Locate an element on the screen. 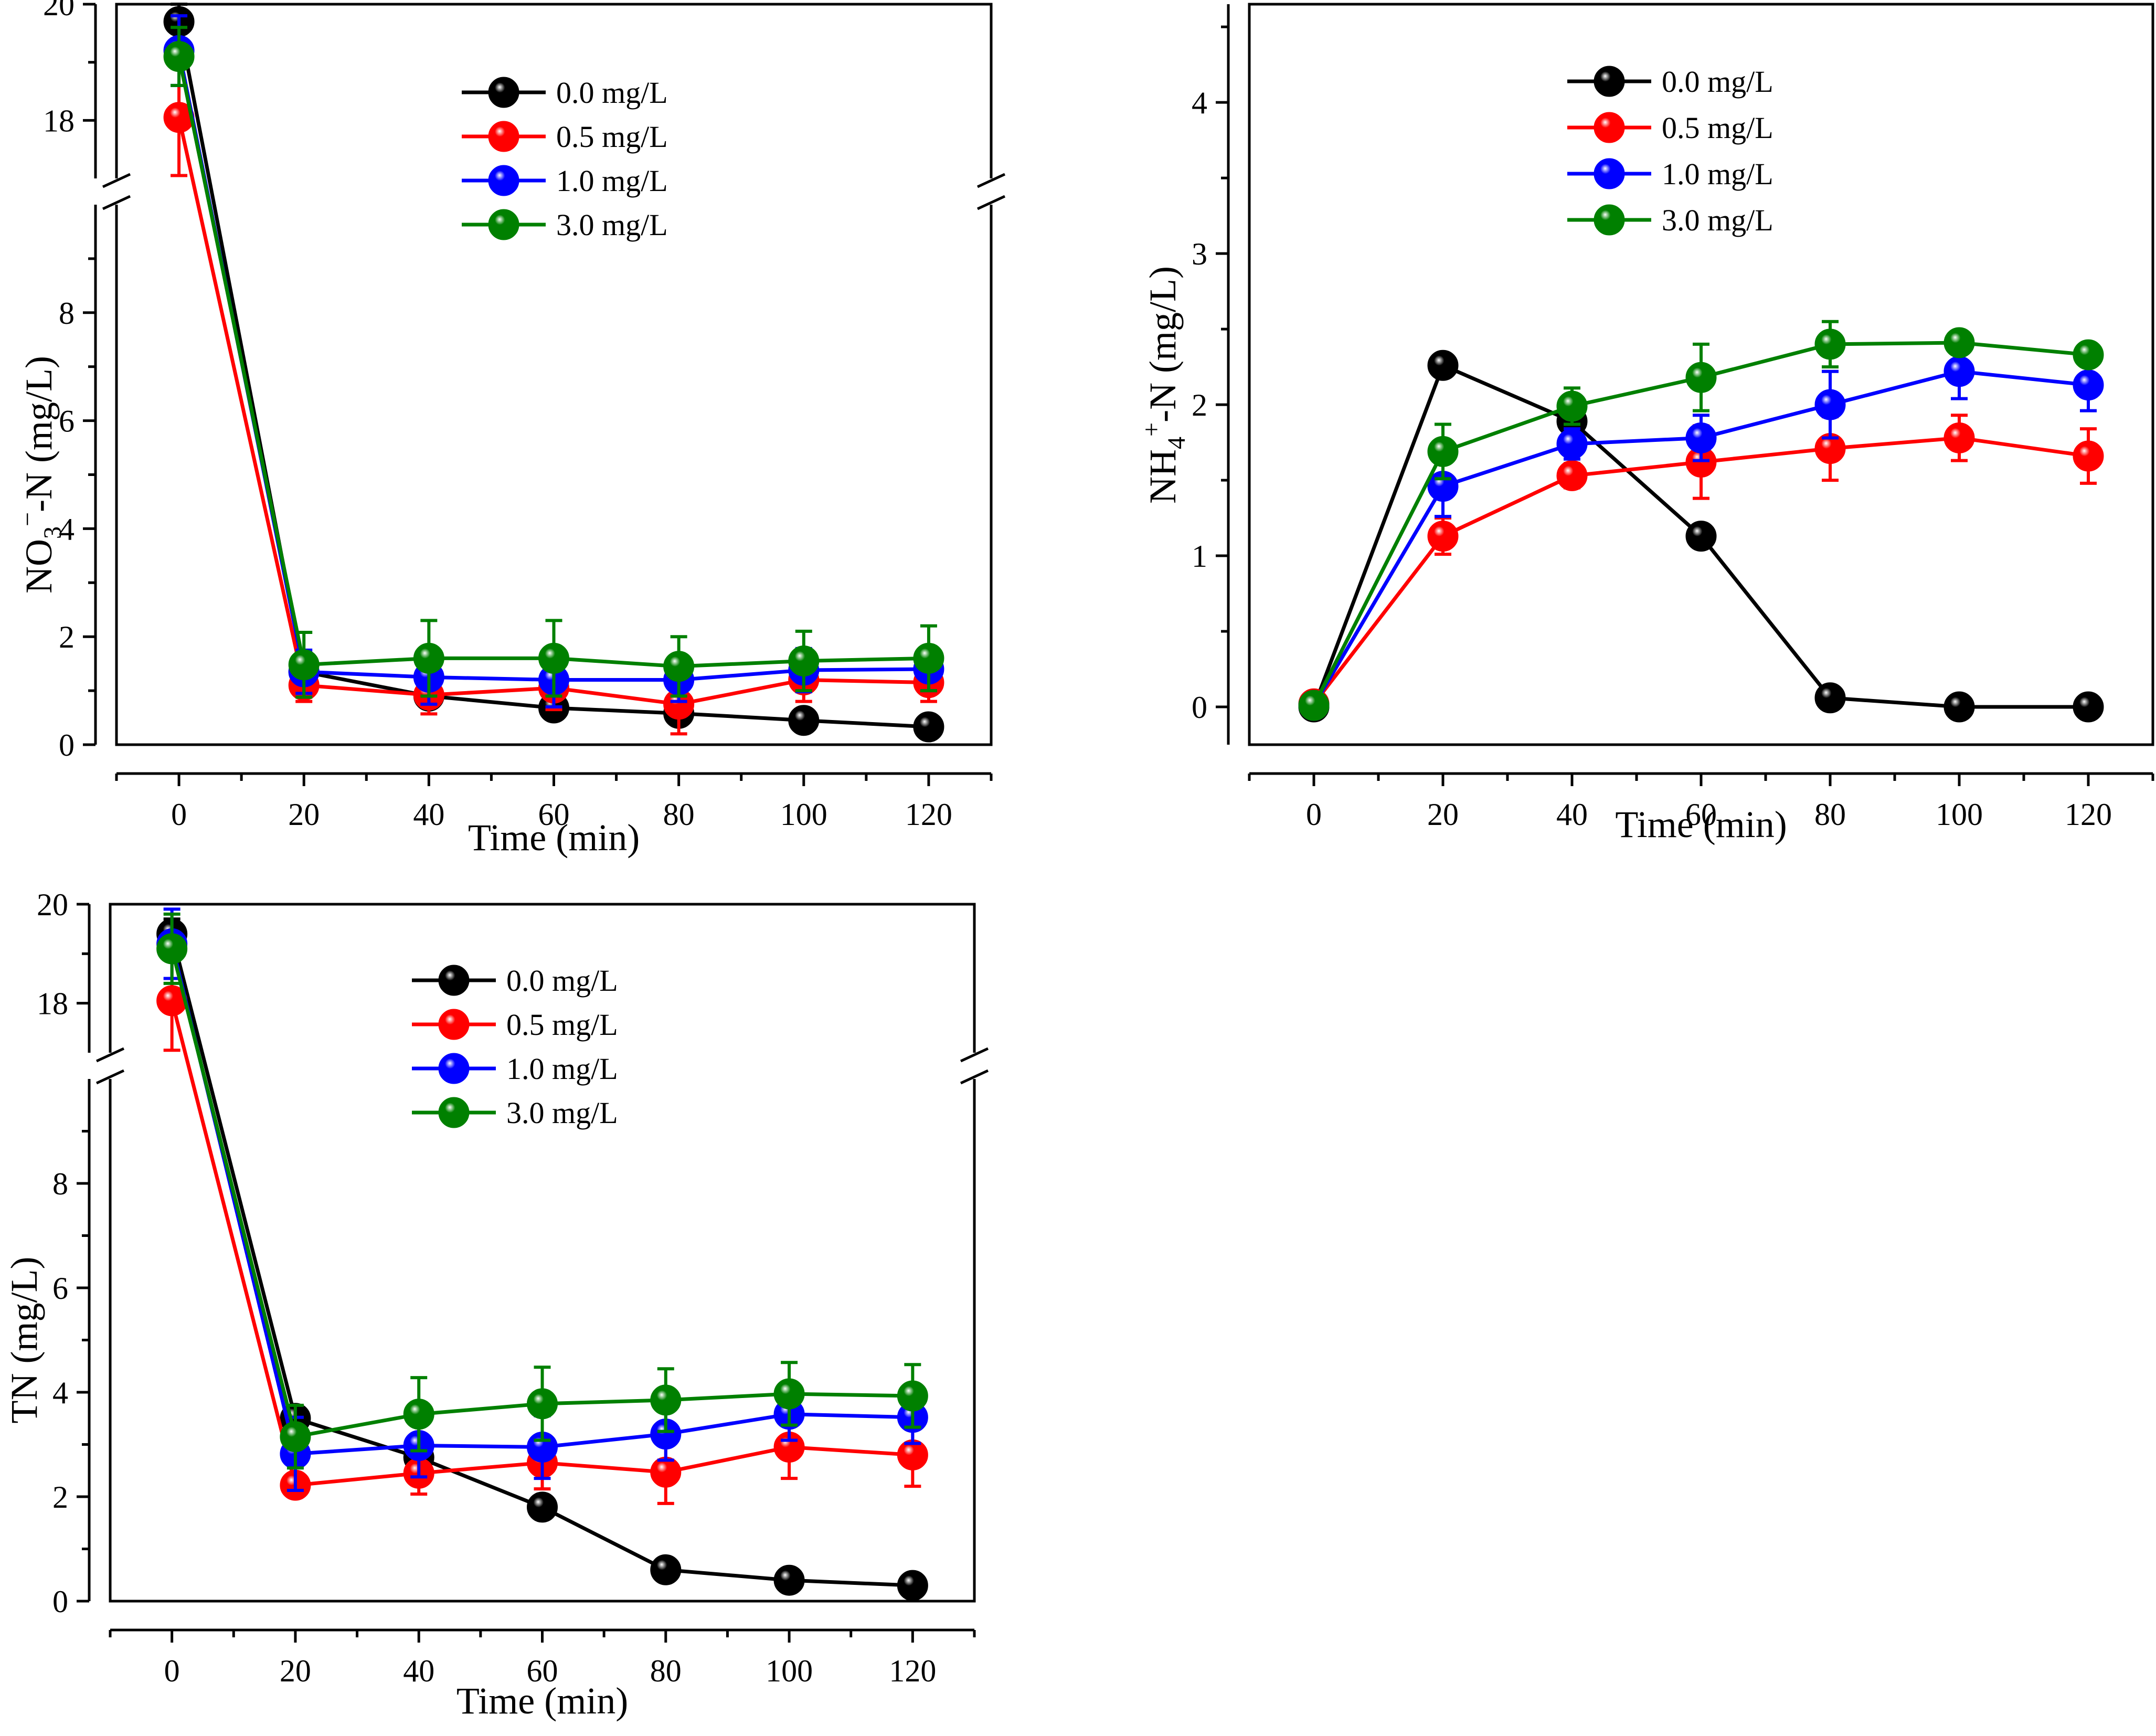 The height and width of the screenshot is (1736, 2156). y-axis-label: NH4+-N (mg/L) is located at coordinates (1164, 385).